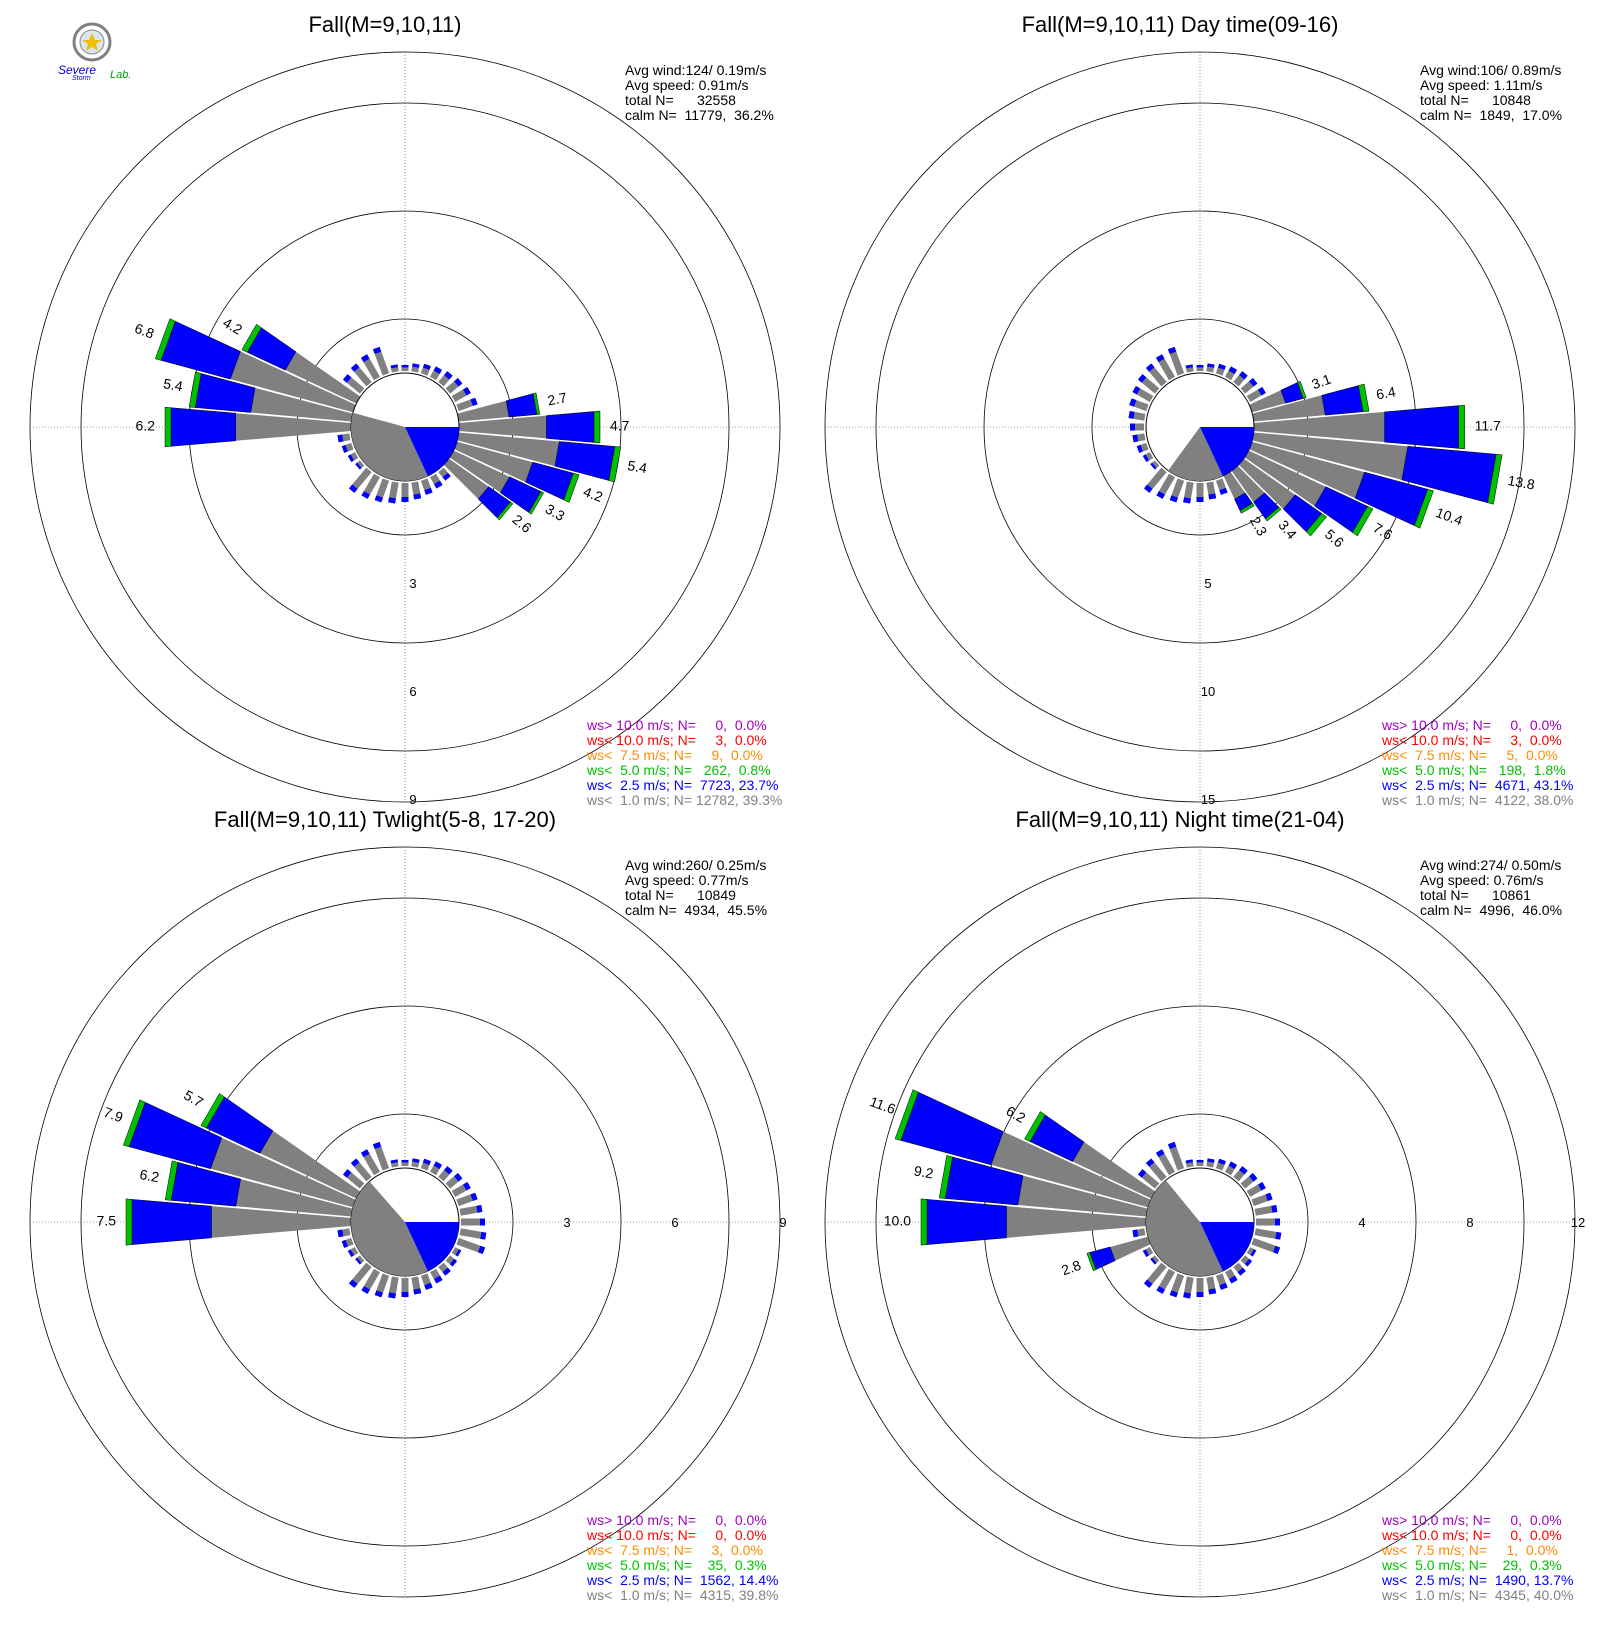  Describe the element at coordinates (699, 115) in the screenshot. I see `info-line-4: calm N= 11779, 36.2%` at that location.